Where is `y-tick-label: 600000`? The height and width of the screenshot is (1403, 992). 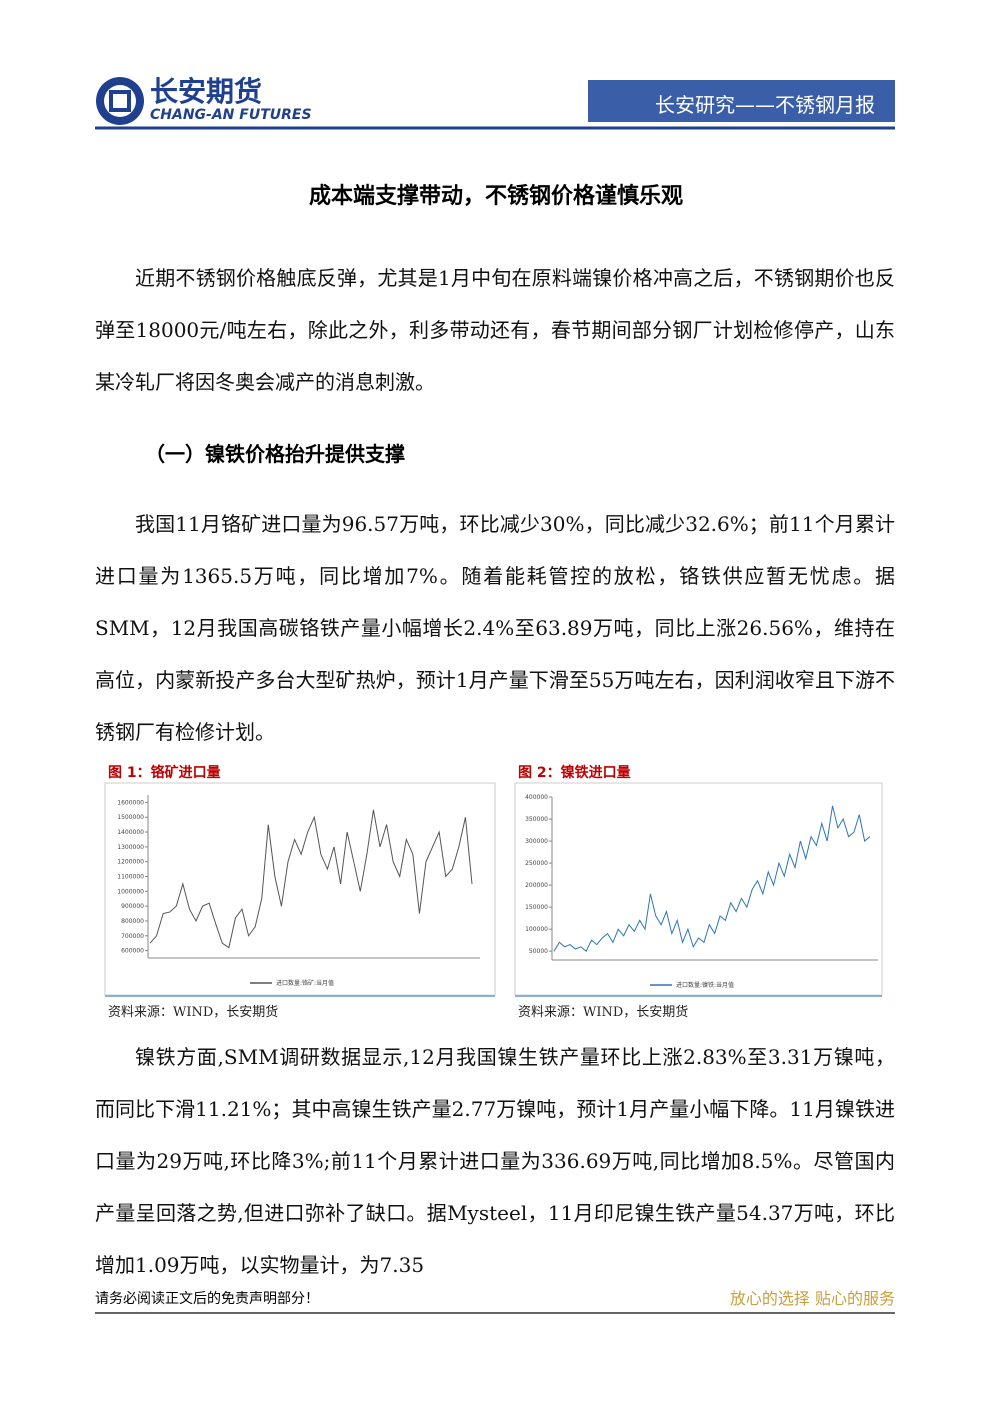
y-tick-label: 600000 is located at coordinates (132, 951).